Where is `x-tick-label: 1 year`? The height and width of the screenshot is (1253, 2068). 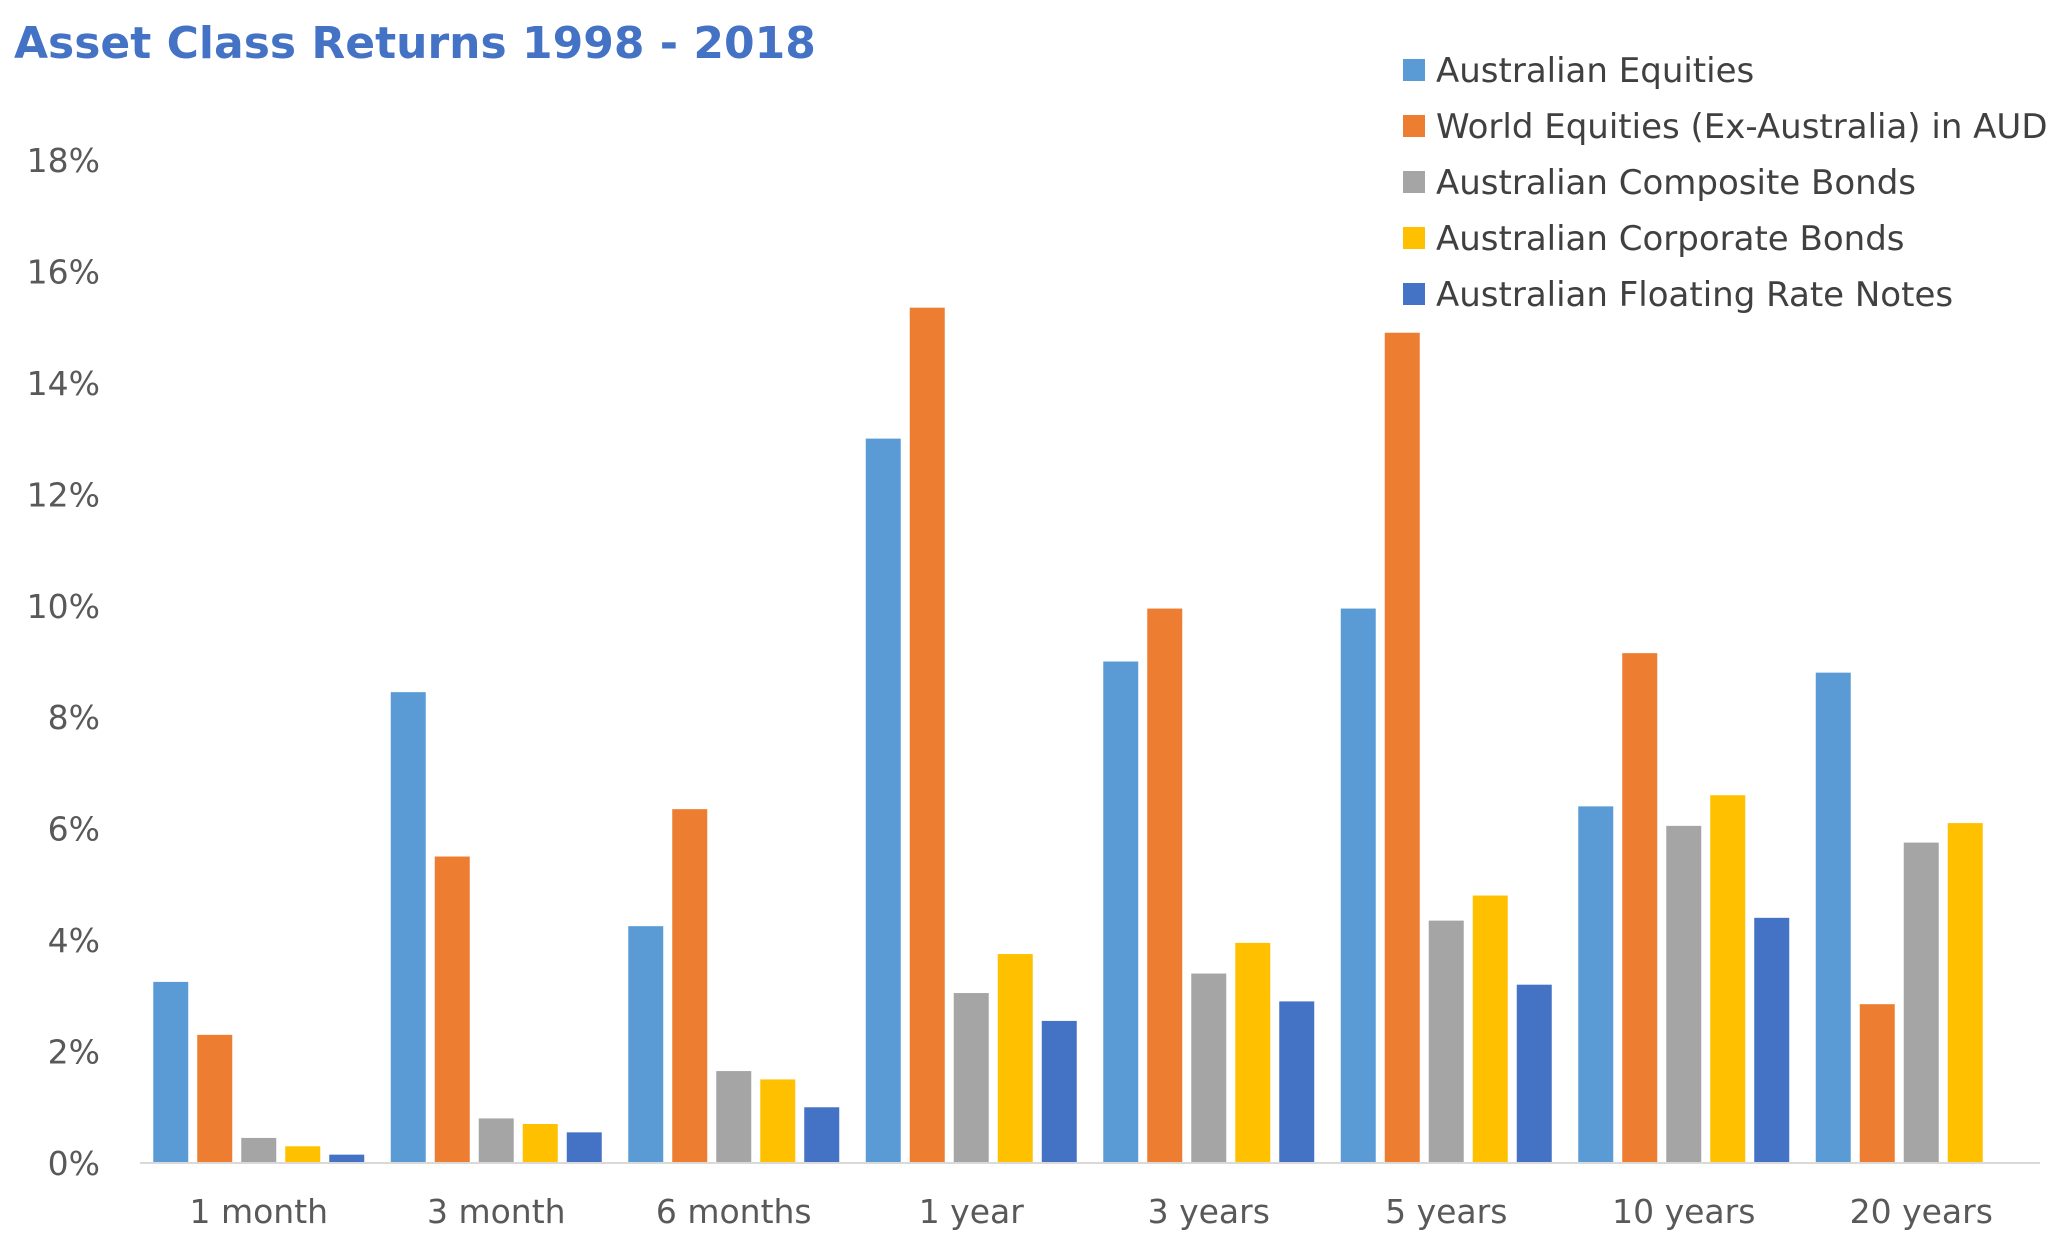 x-tick-label: 1 year is located at coordinates (972, 1211).